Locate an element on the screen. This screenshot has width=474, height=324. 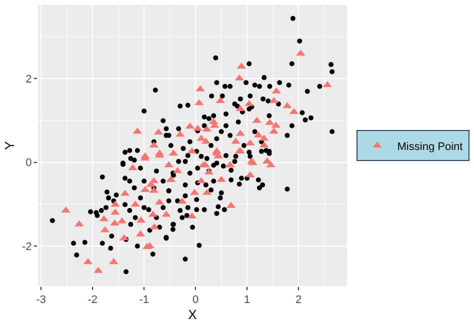
y-tick-label: 2 is located at coordinates (29, 79).